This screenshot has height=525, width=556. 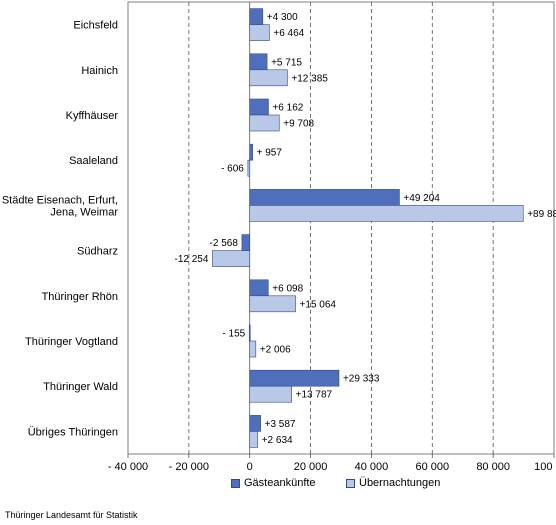 I want to click on category-label: Südharz, so click(x=97, y=252).